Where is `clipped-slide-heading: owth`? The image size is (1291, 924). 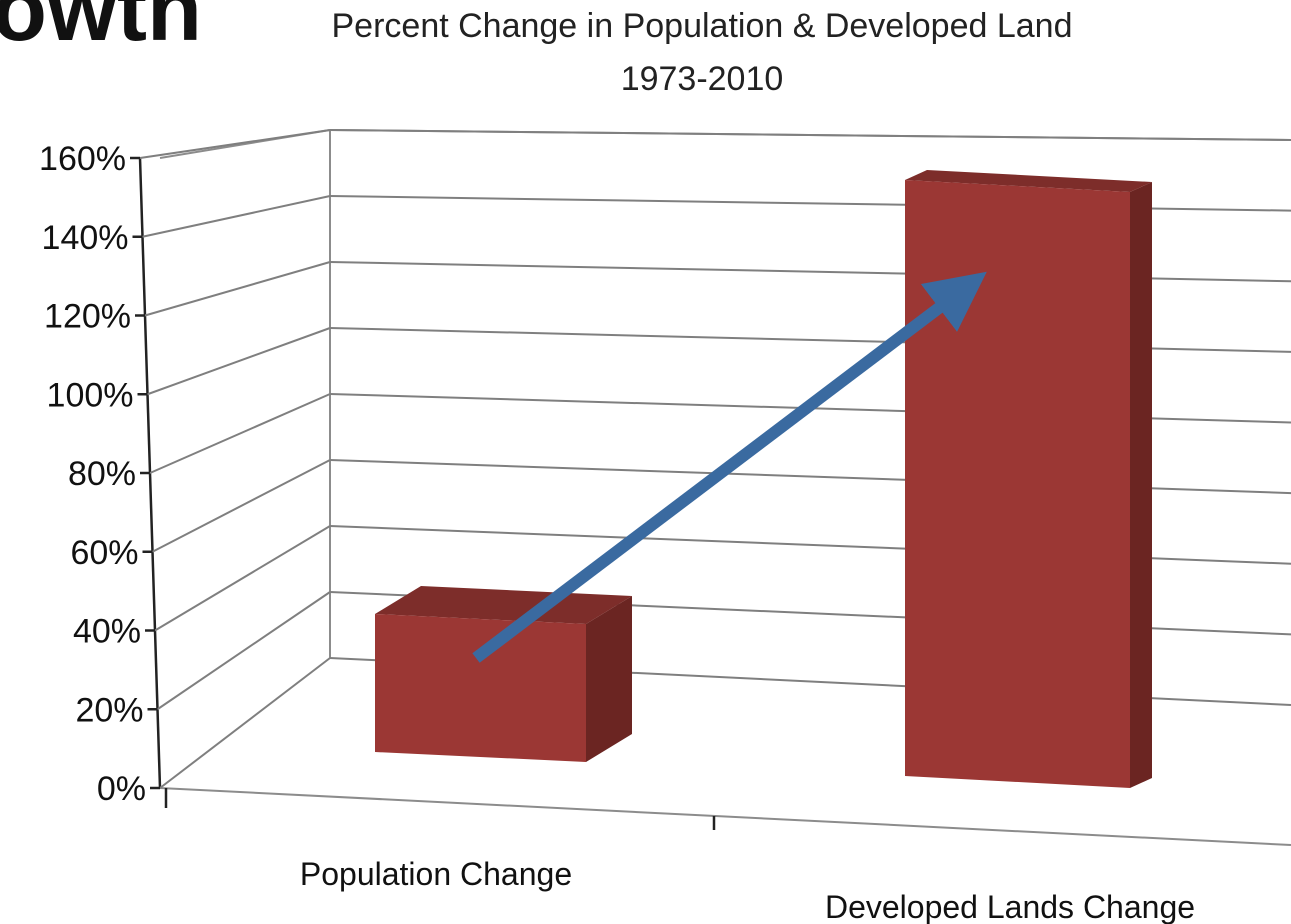
clipped-slide-heading: owth is located at coordinates (101, 30).